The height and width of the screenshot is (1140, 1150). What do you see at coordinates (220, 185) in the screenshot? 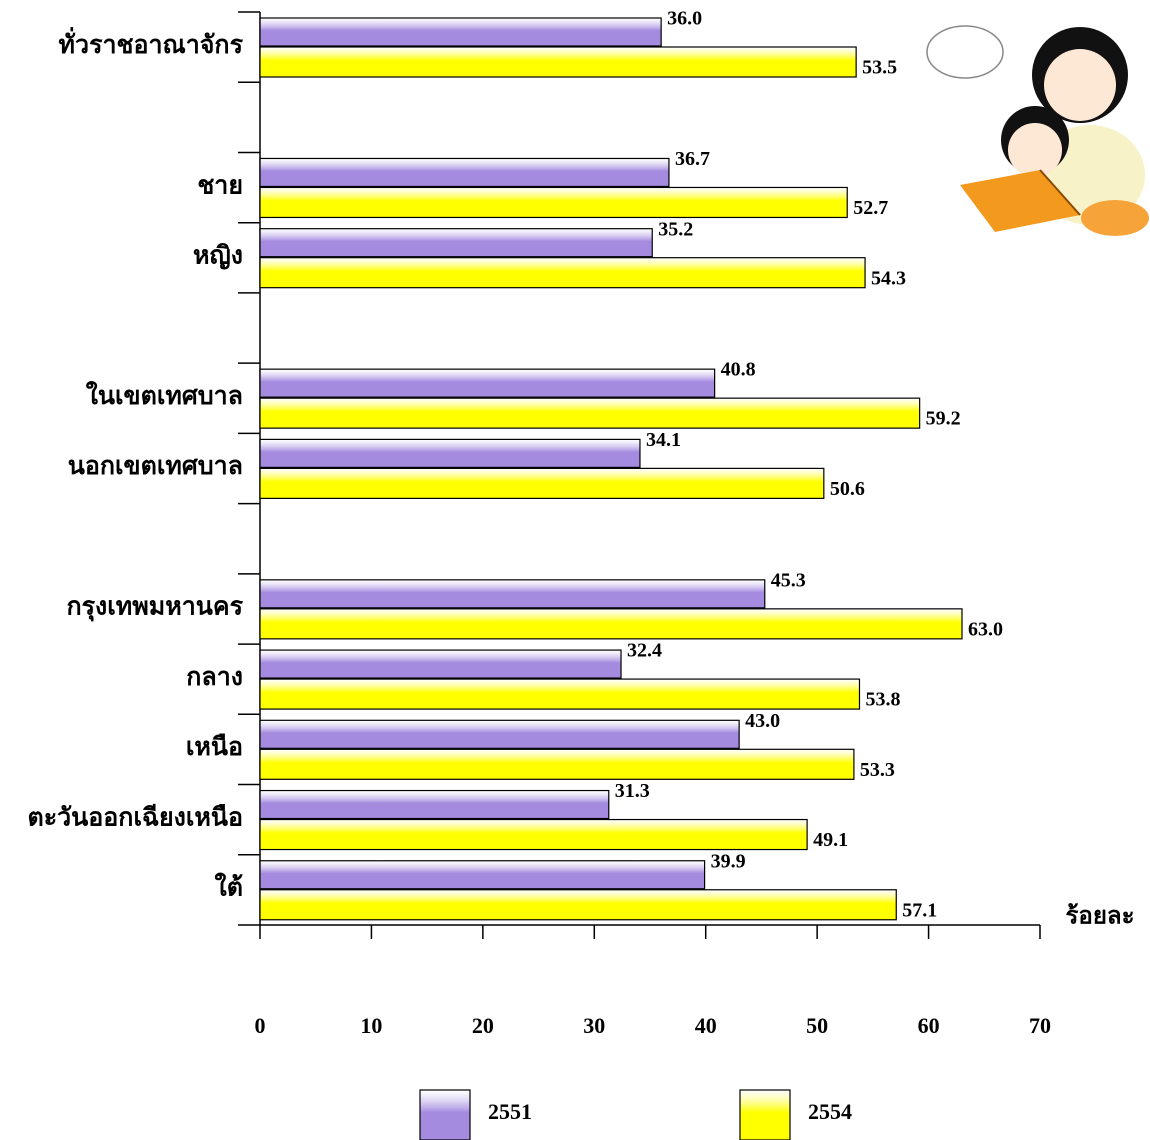
I see `y-tick-label: ชาย` at bounding box center [220, 185].